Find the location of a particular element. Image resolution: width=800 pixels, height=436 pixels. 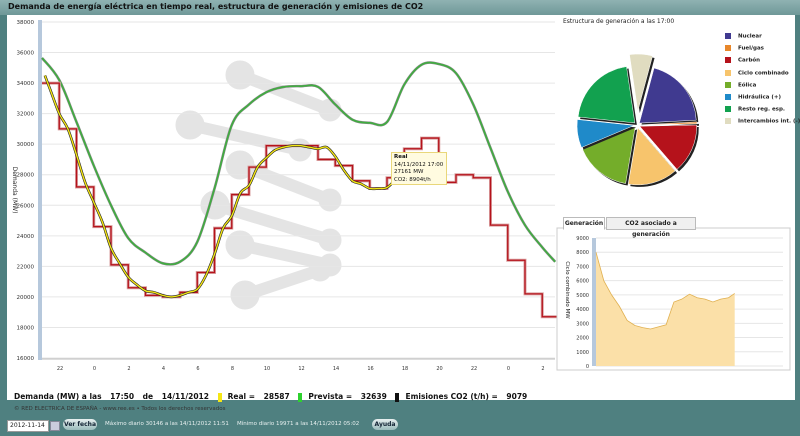

legend-label: Resto reg. esp. is located at coordinates (761, 109).